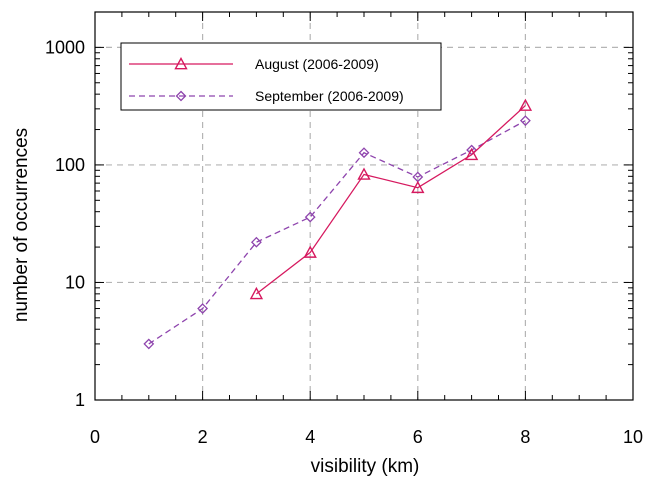 Image resolution: width=650 pixels, height=478 pixels. Describe the element at coordinates (70, 165) in the screenshot. I see `y-tick-label: 100` at that location.